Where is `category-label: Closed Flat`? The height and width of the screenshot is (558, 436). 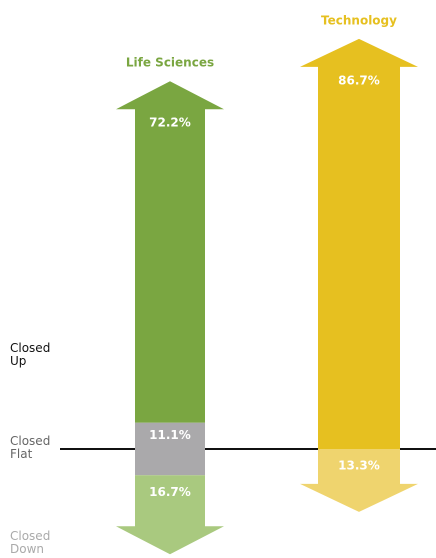
category-label: Closed Flat is located at coordinates (30, 447).